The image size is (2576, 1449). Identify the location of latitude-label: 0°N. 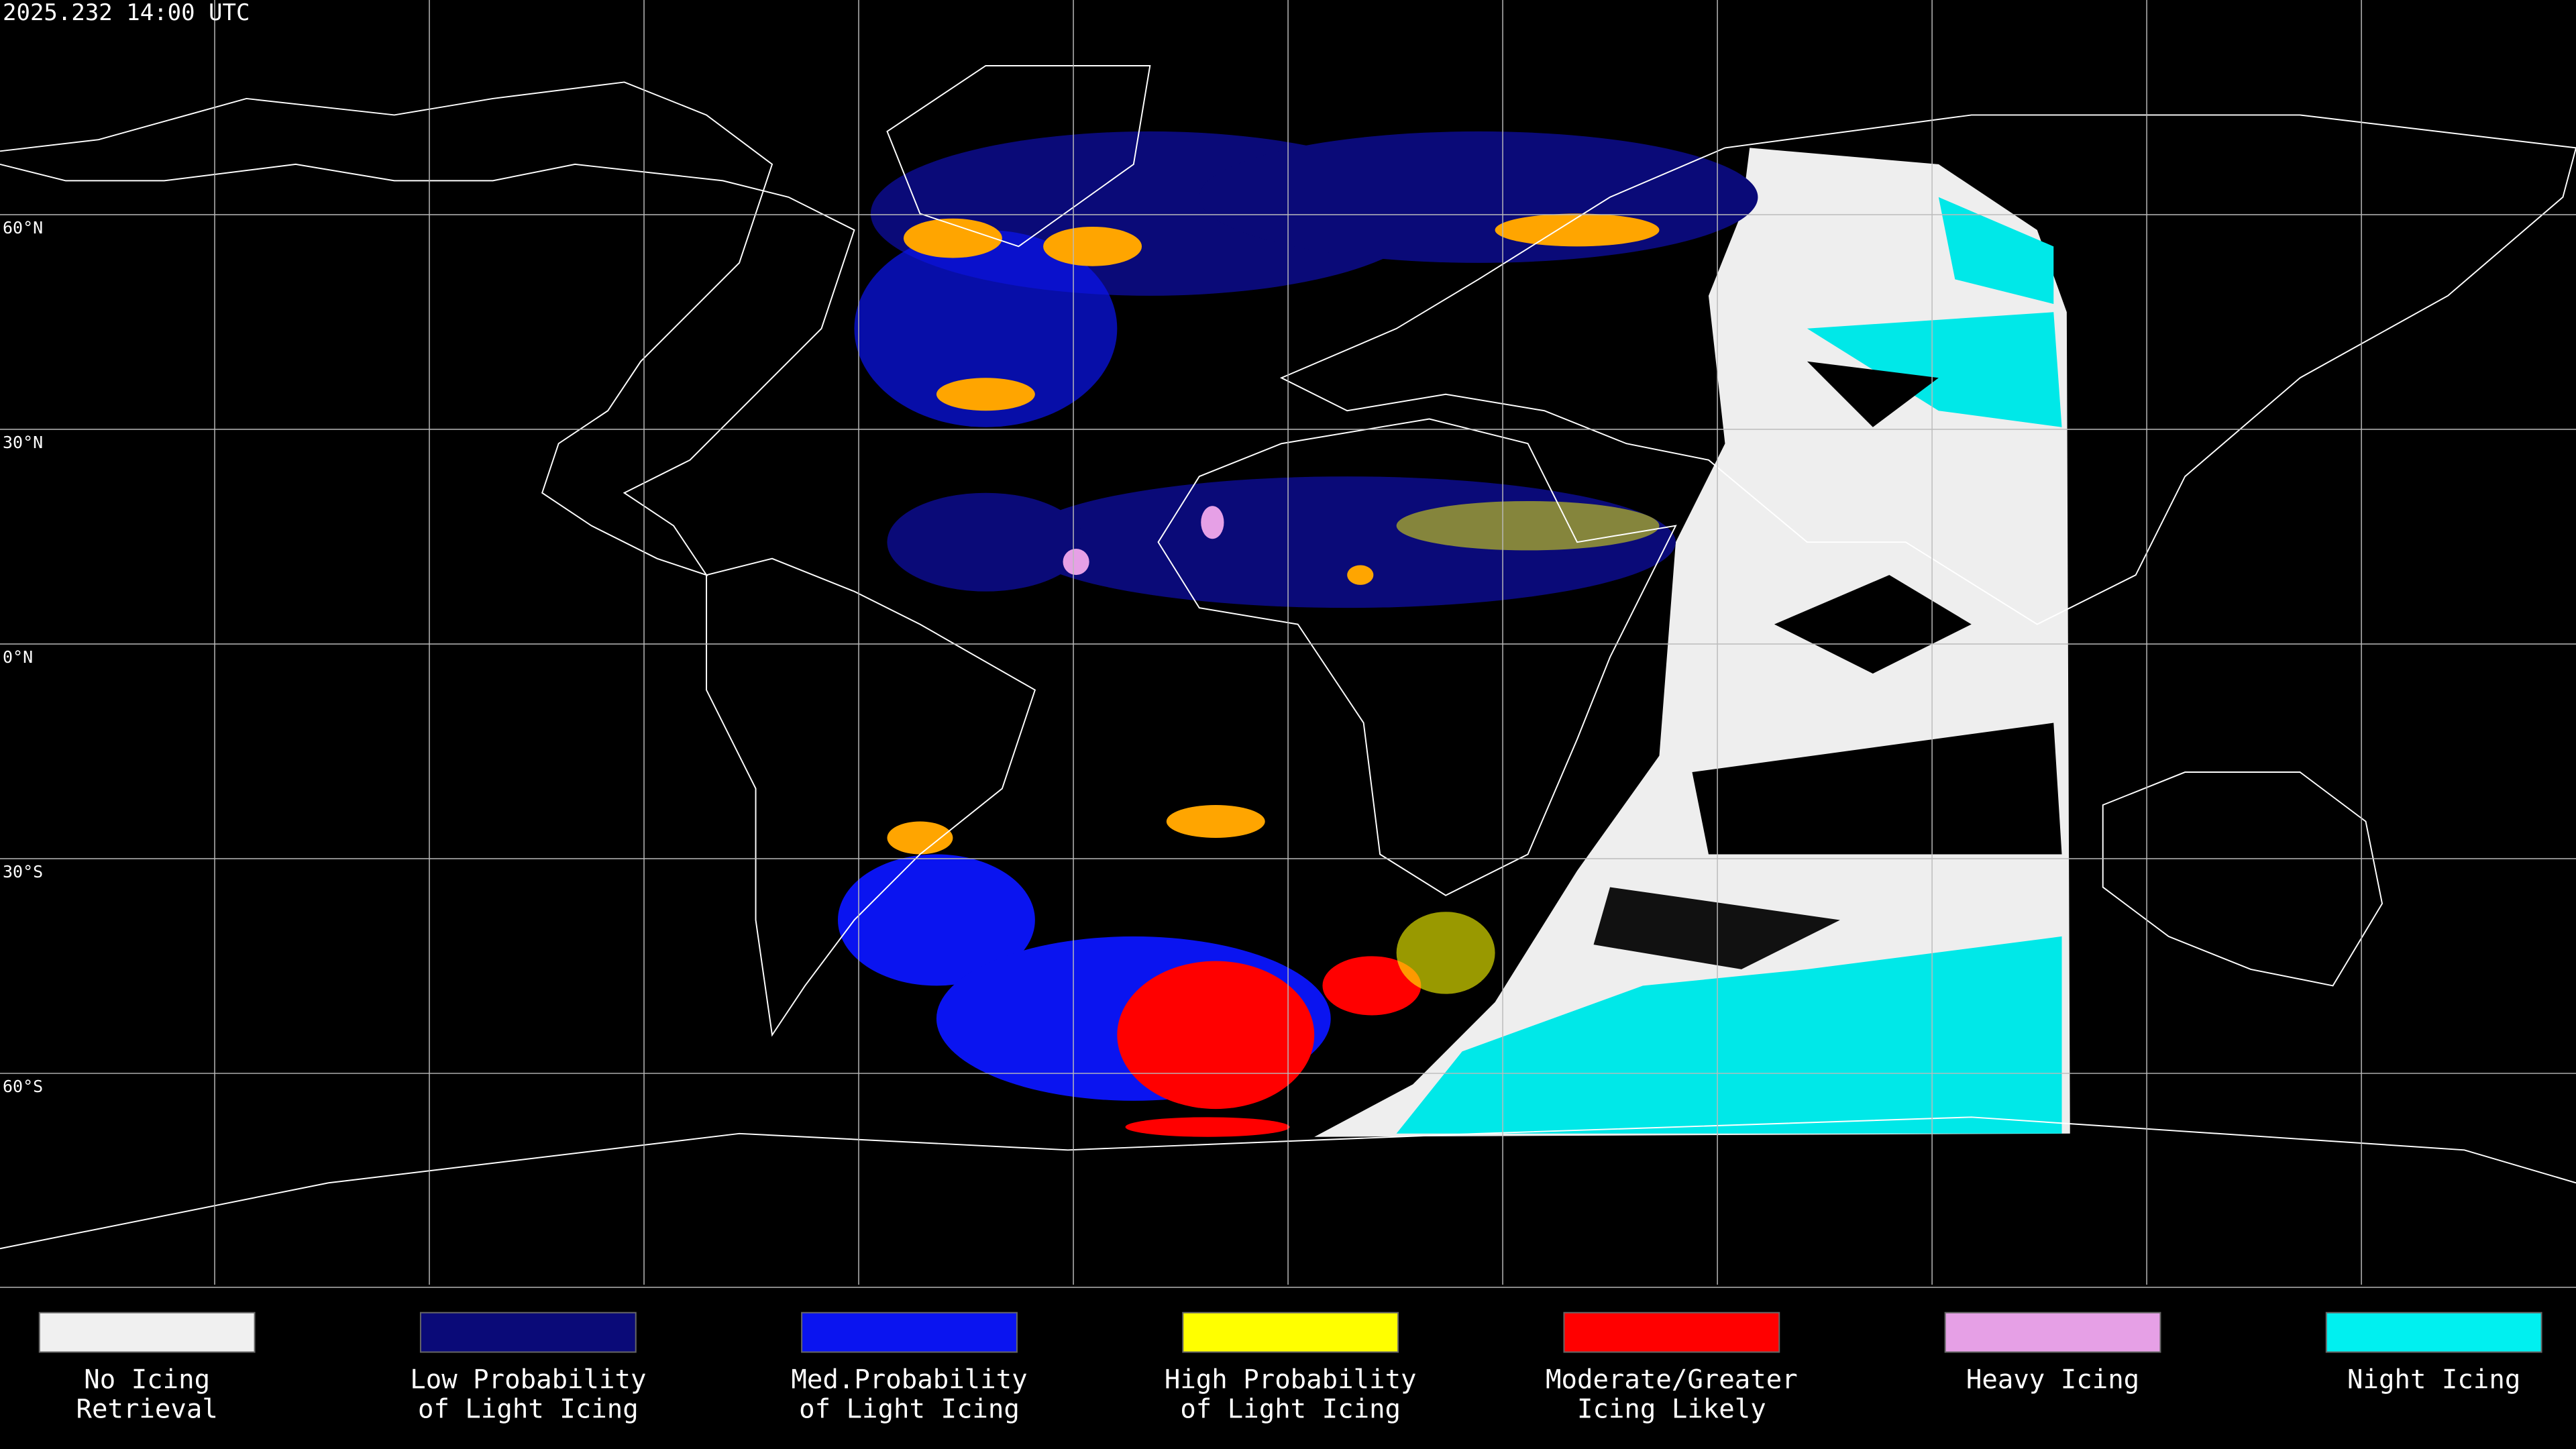
(18, 657).